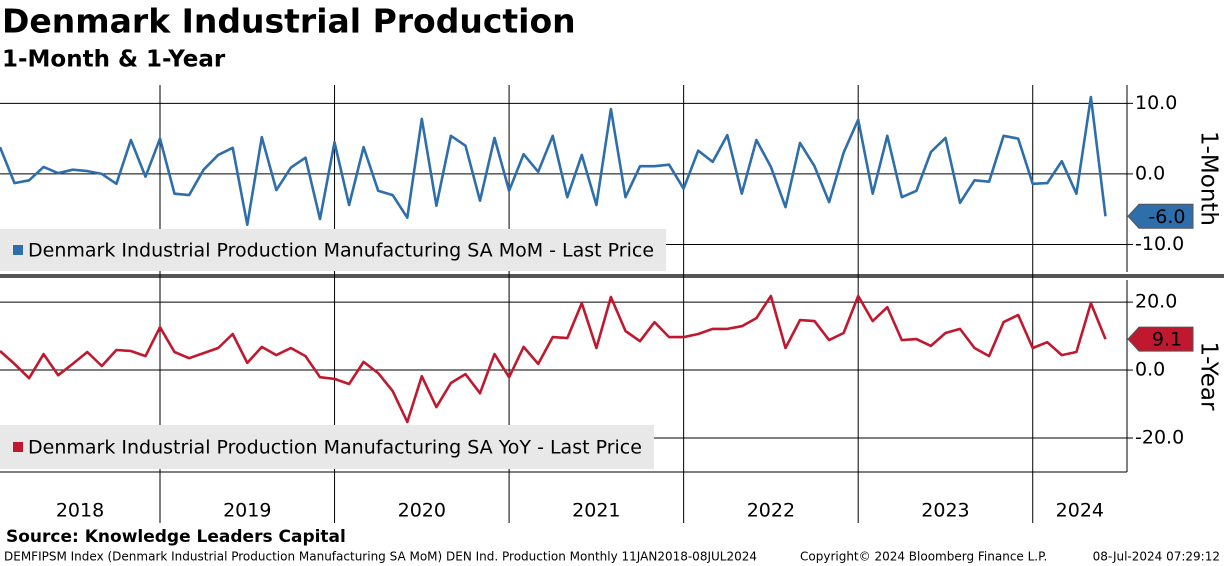  I want to click on value-label: 9.1, so click(1167, 340).